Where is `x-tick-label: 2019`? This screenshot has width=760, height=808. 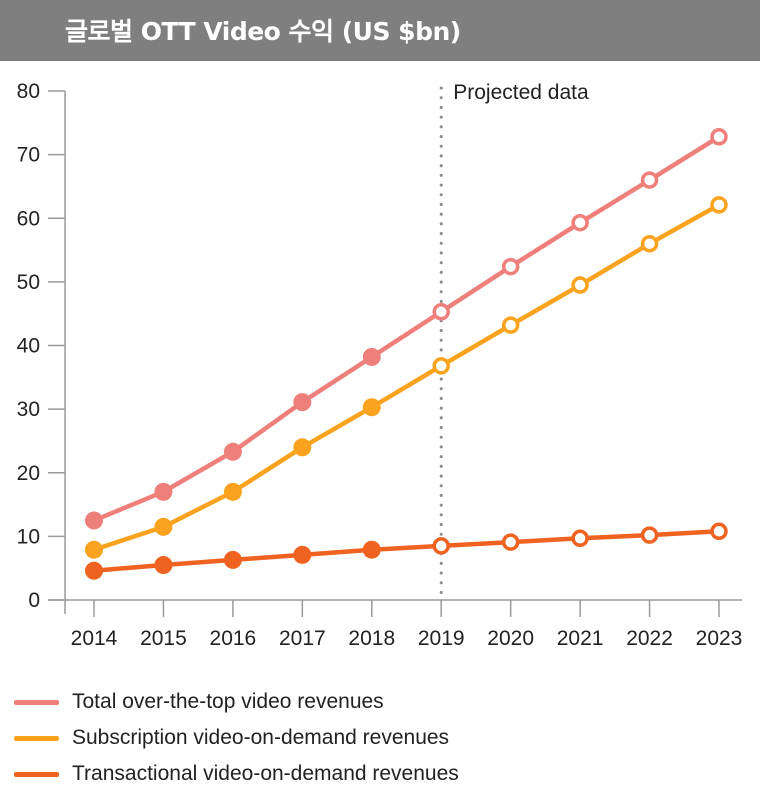 x-tick-label: 2019 is located at coordinates (441, 638).